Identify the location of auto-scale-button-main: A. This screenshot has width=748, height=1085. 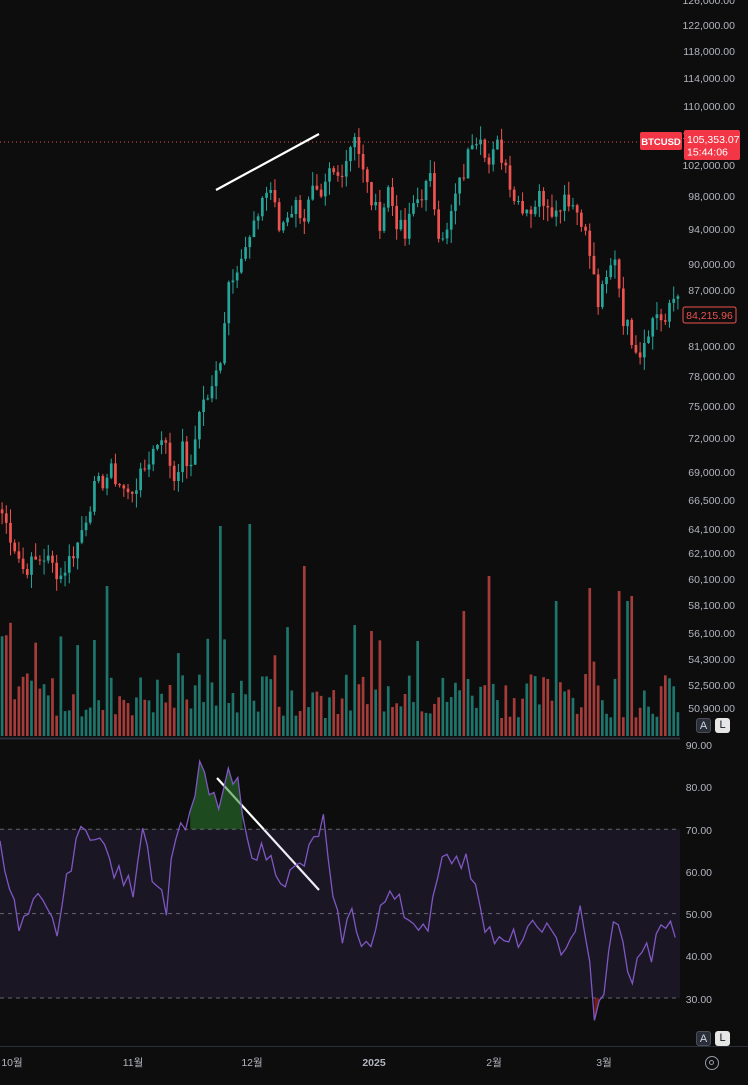
(703, 725).